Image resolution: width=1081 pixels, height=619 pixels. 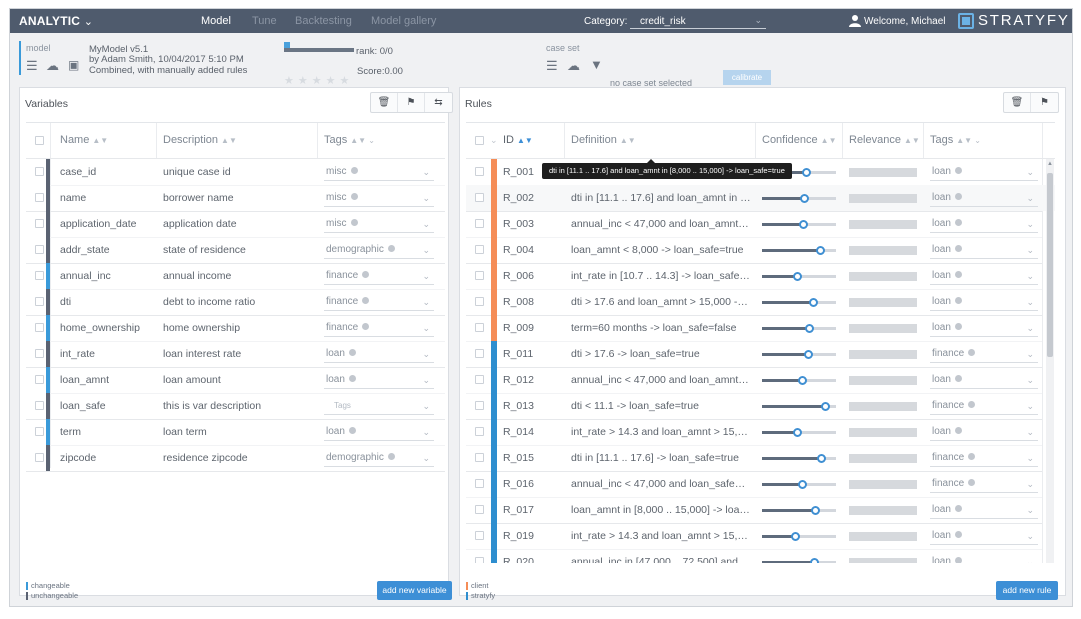 I want to click on expand-toggle: ⌄, so click(x=494, y=140).